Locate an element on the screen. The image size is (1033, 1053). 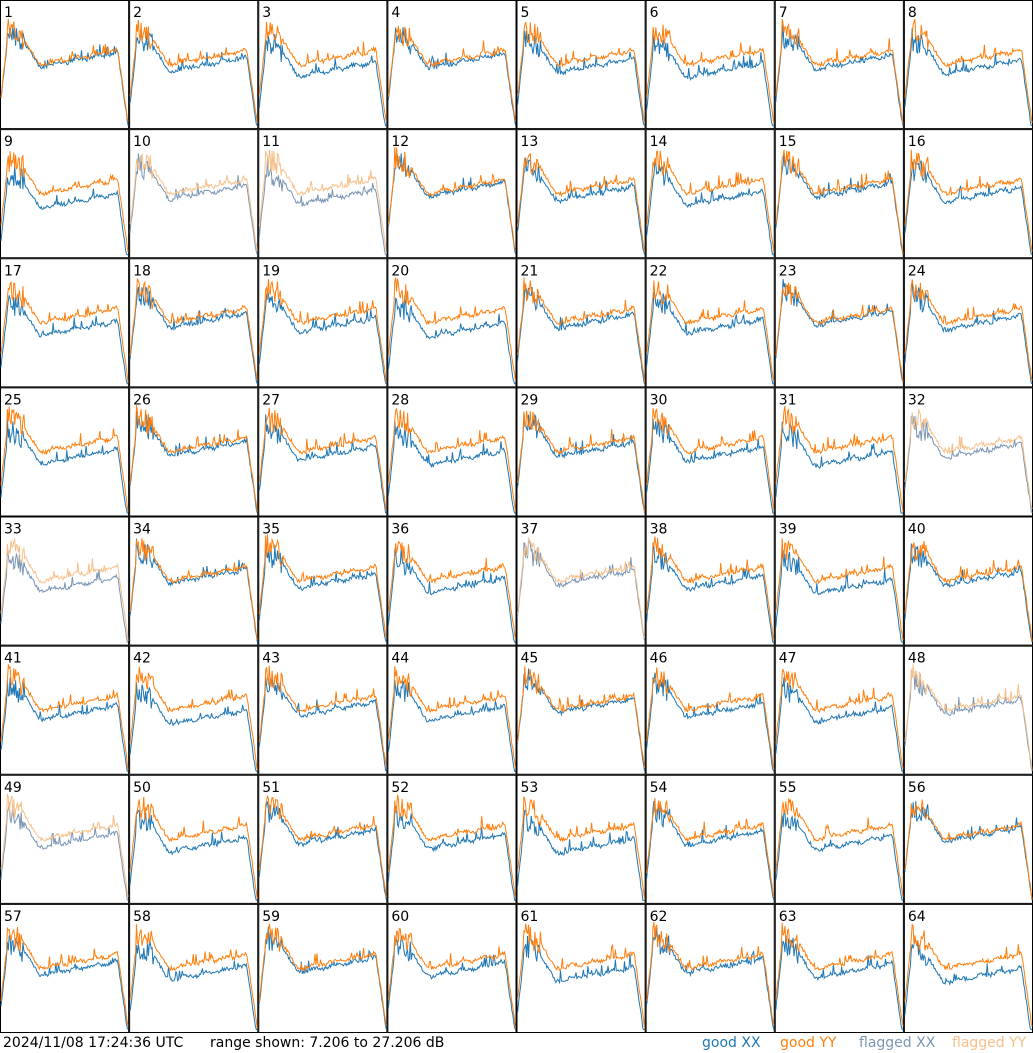
panel-label: 6 is located at coordinates (654, 13).